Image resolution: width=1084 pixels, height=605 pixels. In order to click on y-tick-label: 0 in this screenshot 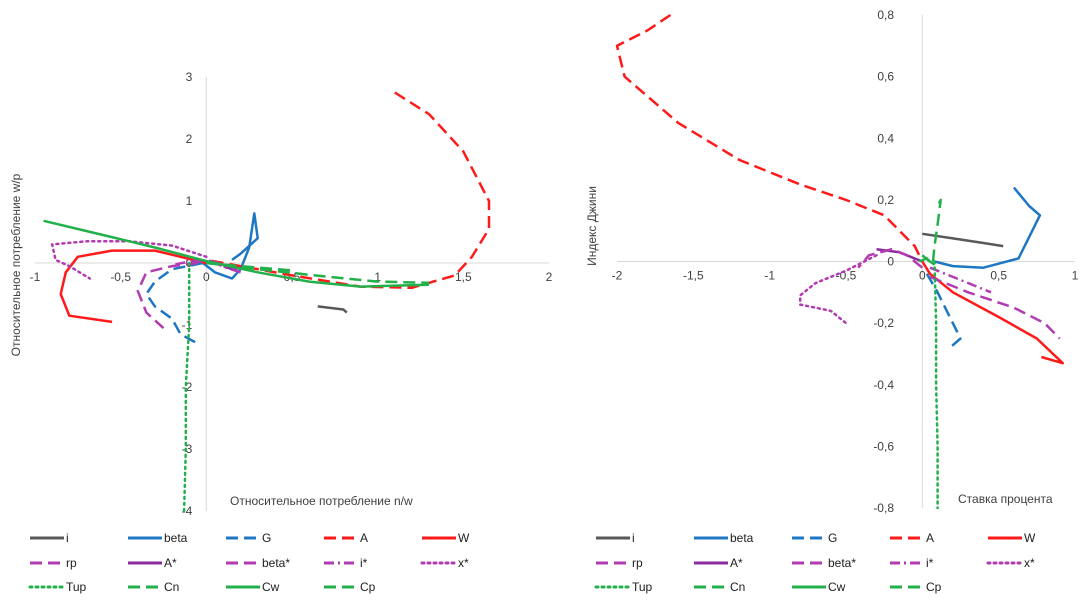, I will do `click(890, 262)`.